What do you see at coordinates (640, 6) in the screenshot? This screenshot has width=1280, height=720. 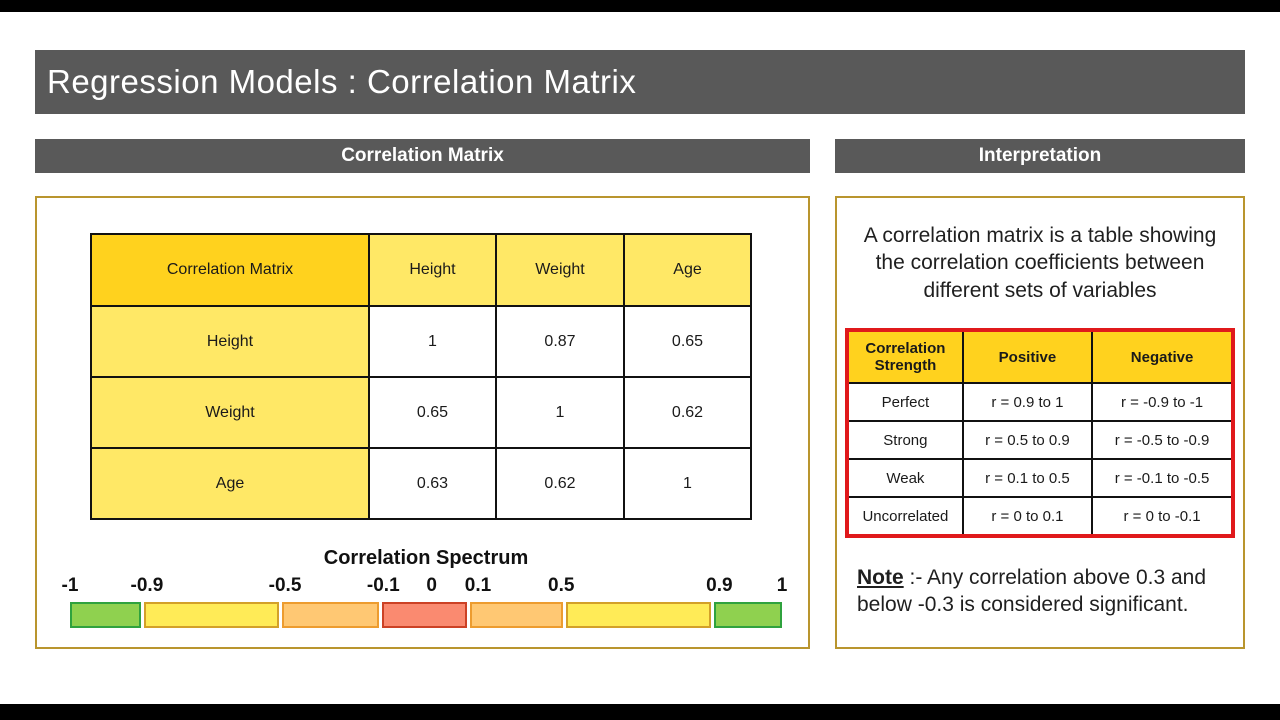 I see `letterbox-top` at bounding box center [640, 6].